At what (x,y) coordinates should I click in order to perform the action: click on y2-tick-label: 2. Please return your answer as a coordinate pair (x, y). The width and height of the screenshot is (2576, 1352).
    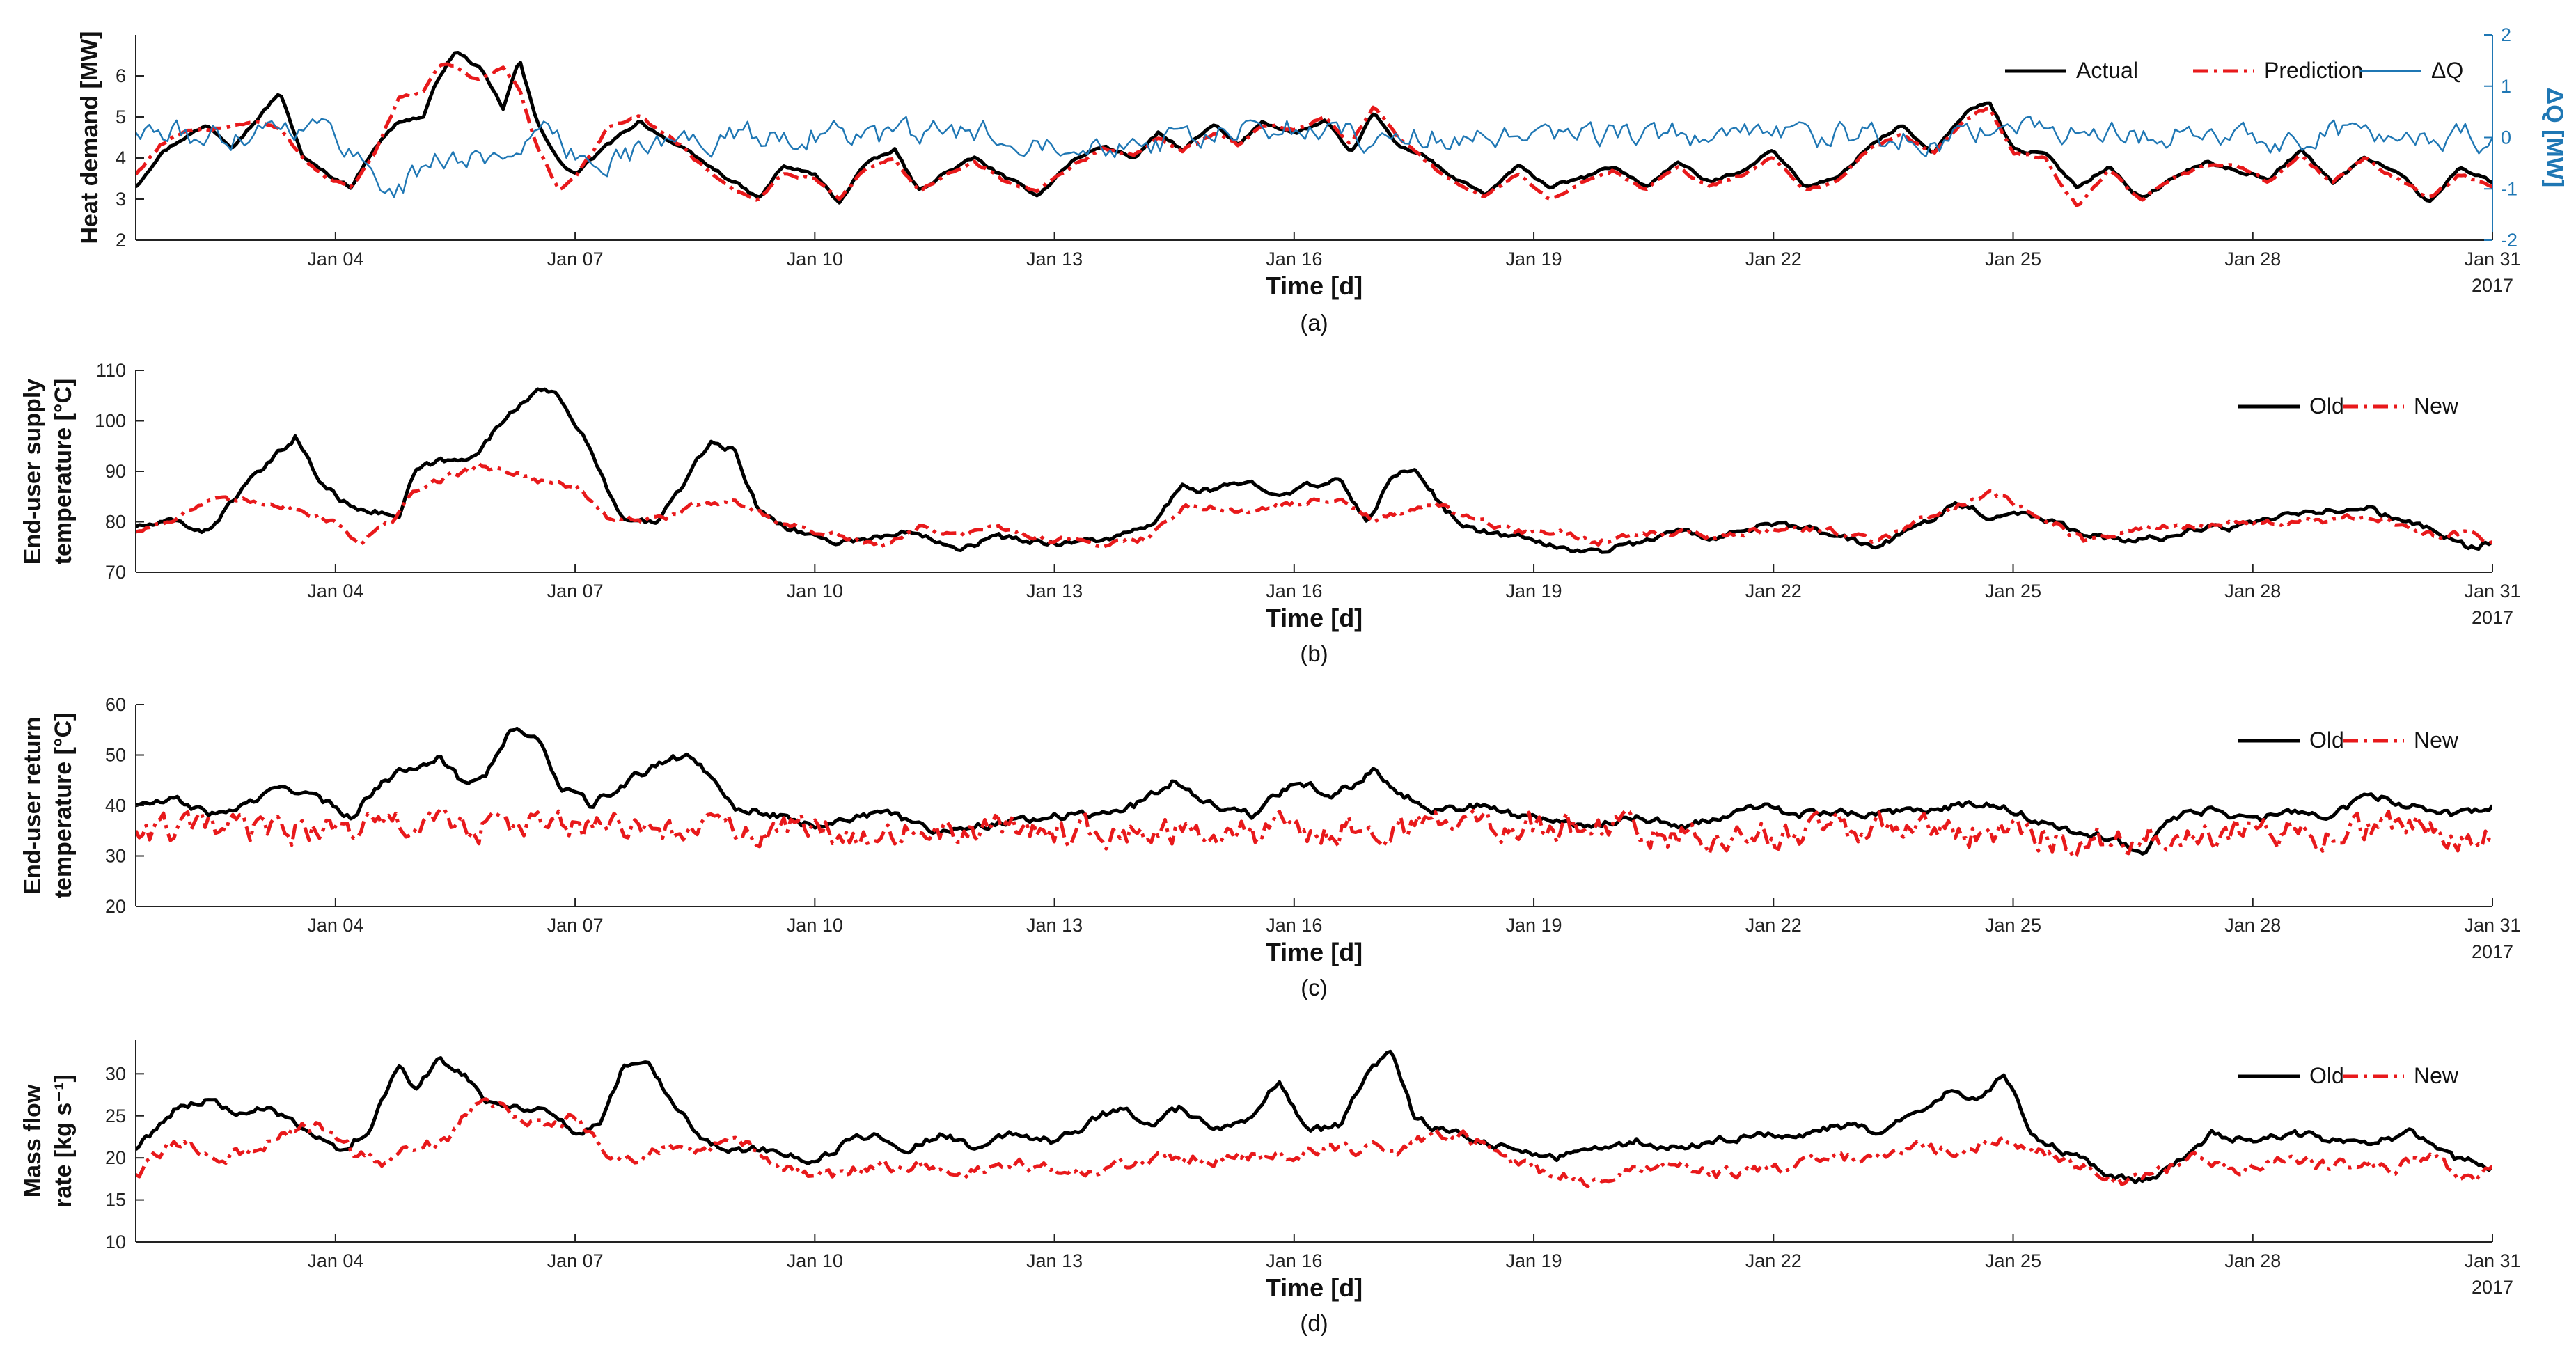
    Looking at the image, I should click on (2506, 34).